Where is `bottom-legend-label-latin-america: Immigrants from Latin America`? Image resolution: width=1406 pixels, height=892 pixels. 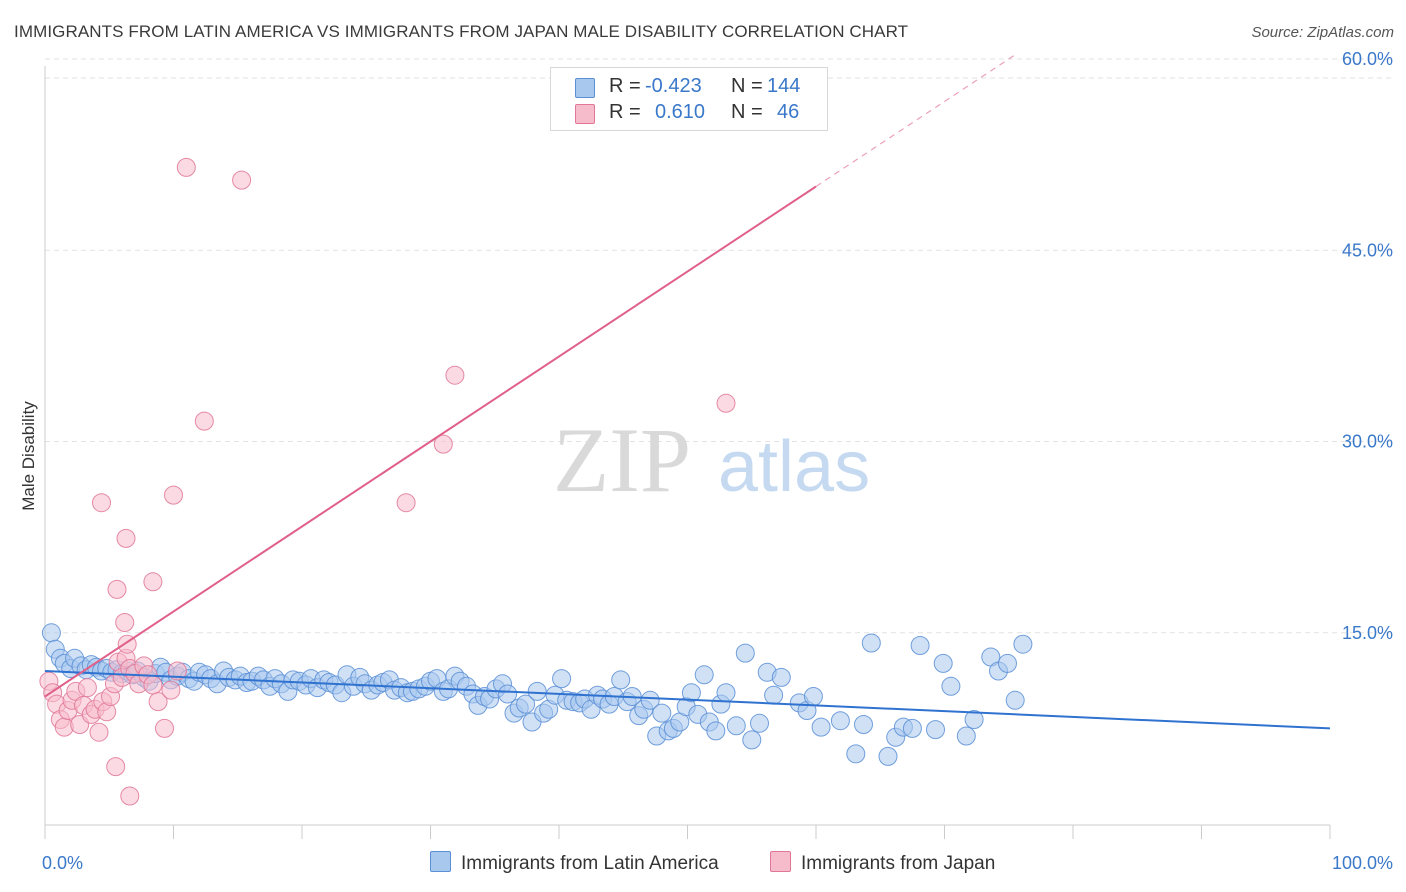
bottom-legend-label-latin-america: Immigrants from Latin America is located at coordinates (590, 863).